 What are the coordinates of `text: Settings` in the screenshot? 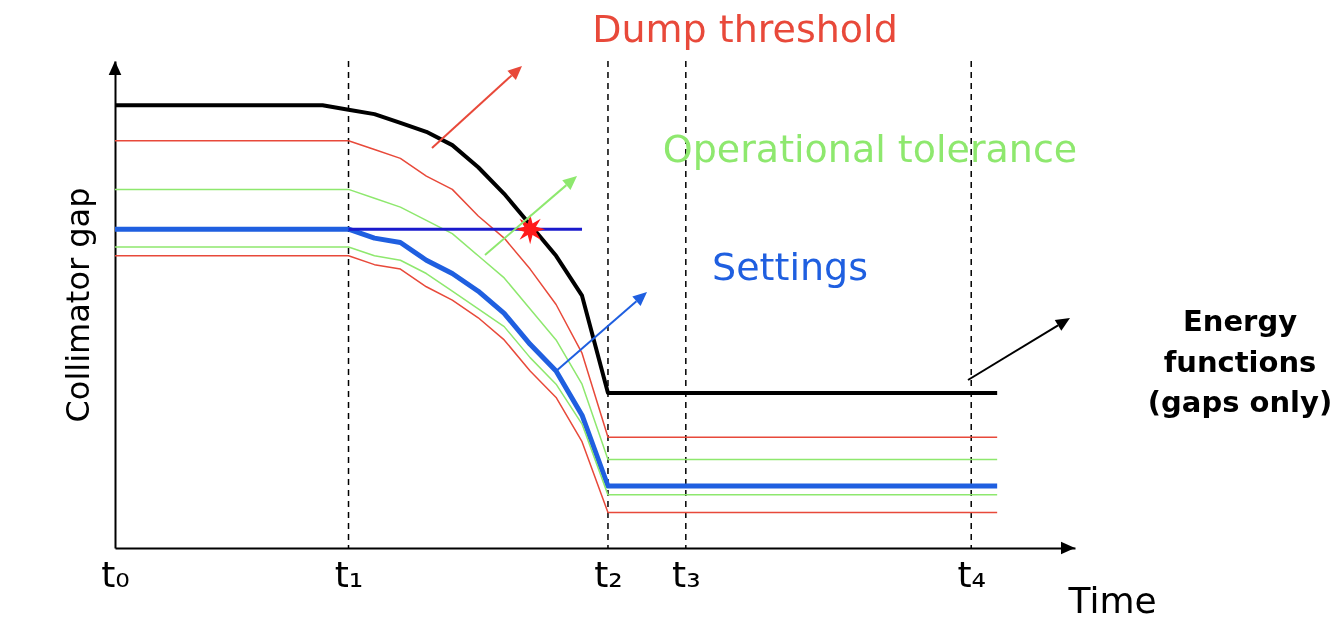 It's located at (790, 267).